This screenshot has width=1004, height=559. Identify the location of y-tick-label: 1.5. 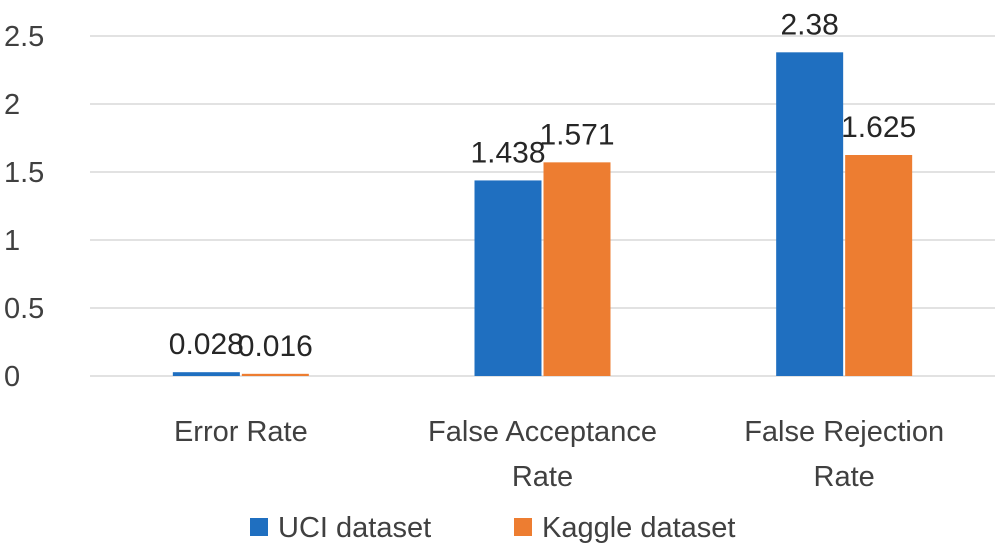
(24, 173).